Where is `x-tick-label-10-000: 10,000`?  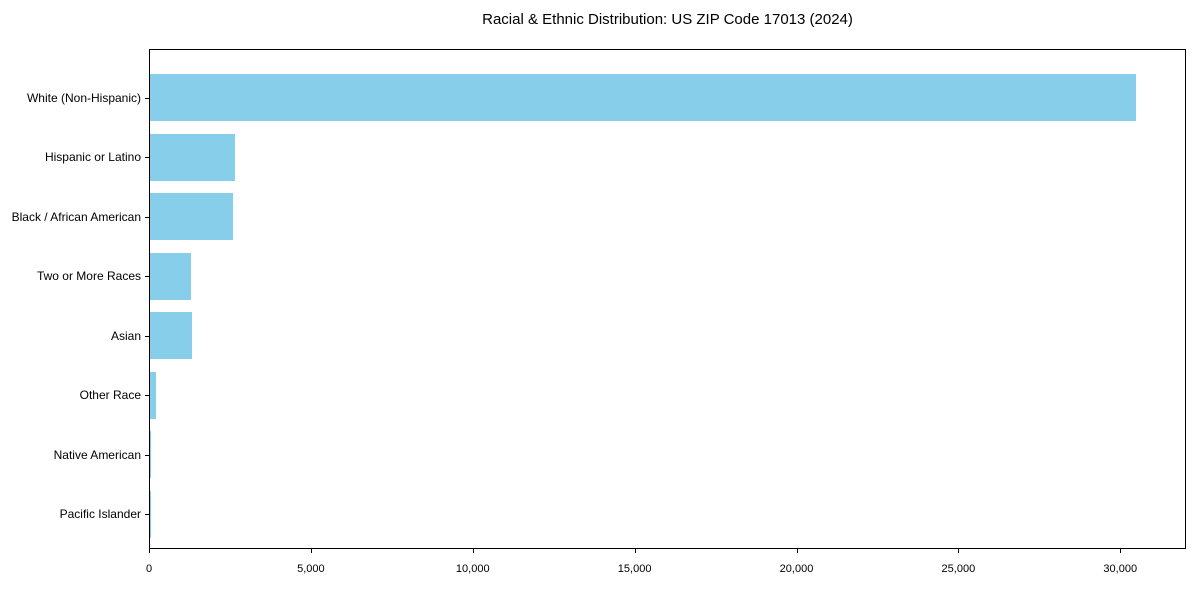
x-tick-label-10-000: 10,000 is located at coordinates (472, 569).